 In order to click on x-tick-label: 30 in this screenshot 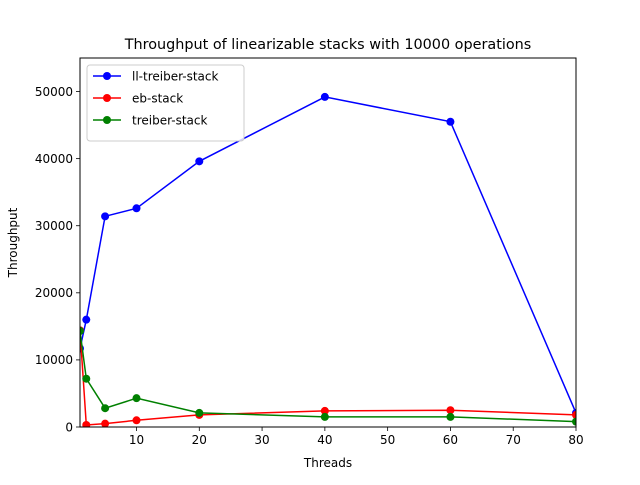, I will do `click(261, 440)`.